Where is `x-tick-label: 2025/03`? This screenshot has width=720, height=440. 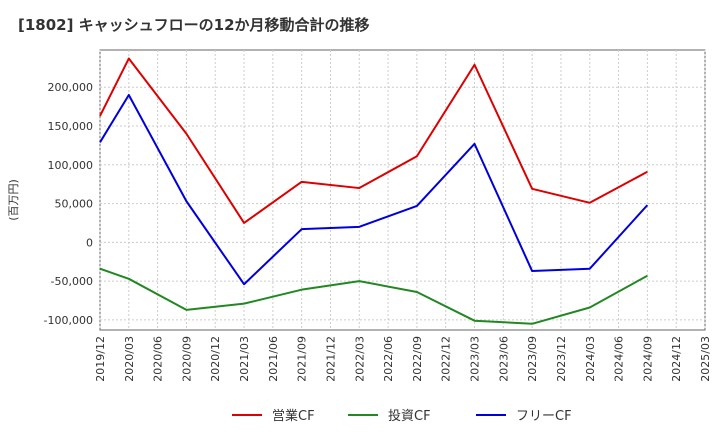 x-tick-label: 2025/03 is located at coordinates (705, 359).